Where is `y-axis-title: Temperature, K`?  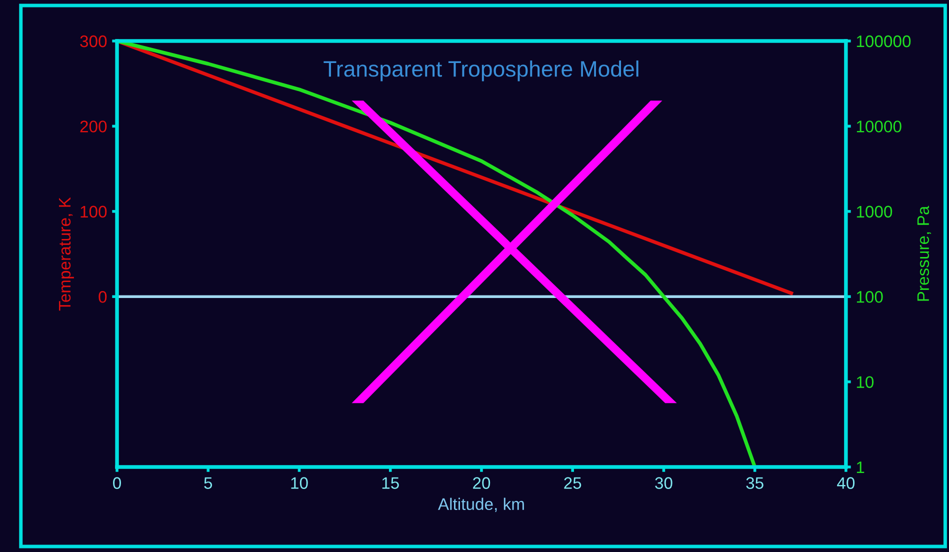
y-axis-title: Temperature, K is located at coordinates (66, 254).